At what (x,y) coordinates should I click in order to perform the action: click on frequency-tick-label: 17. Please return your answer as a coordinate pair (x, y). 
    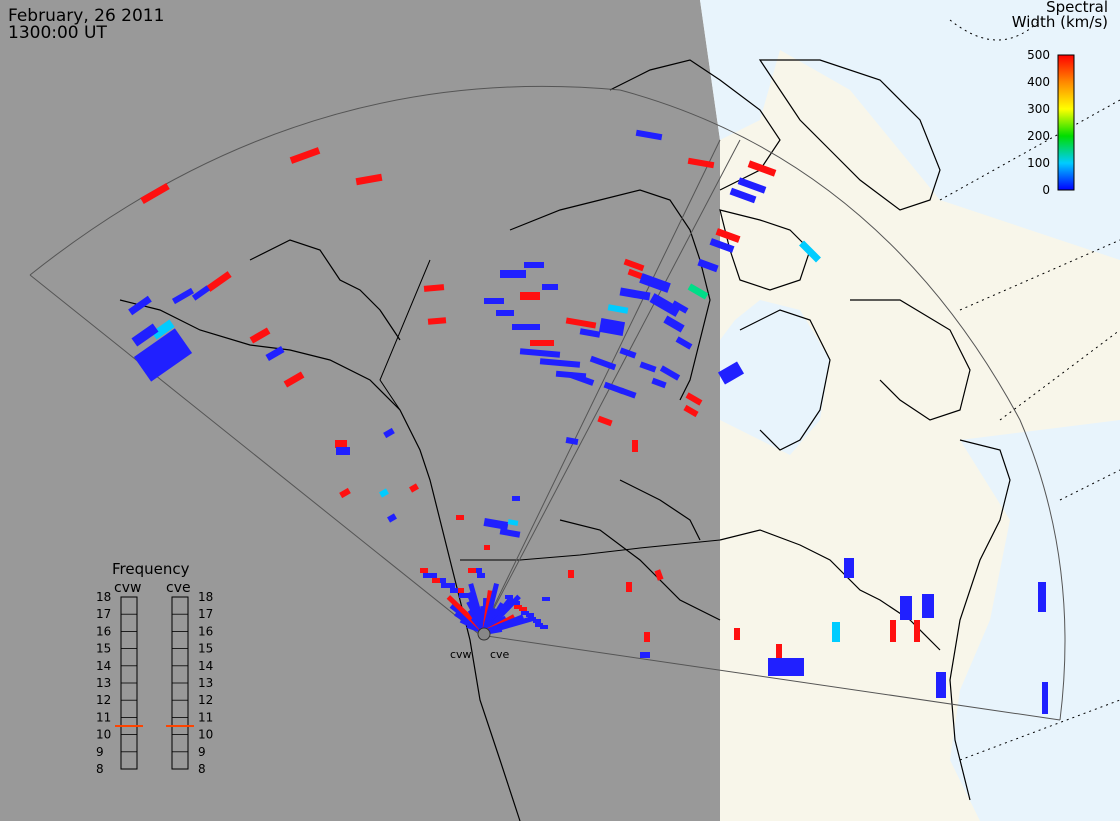
    Looking at the image, I should click on (205, 614).